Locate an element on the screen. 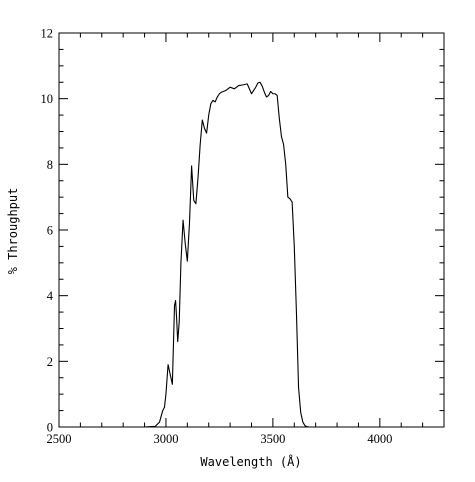 The width and height of the screenshot is (475, 482). y-tick-label: 6 is located at coordinates (50, 231).